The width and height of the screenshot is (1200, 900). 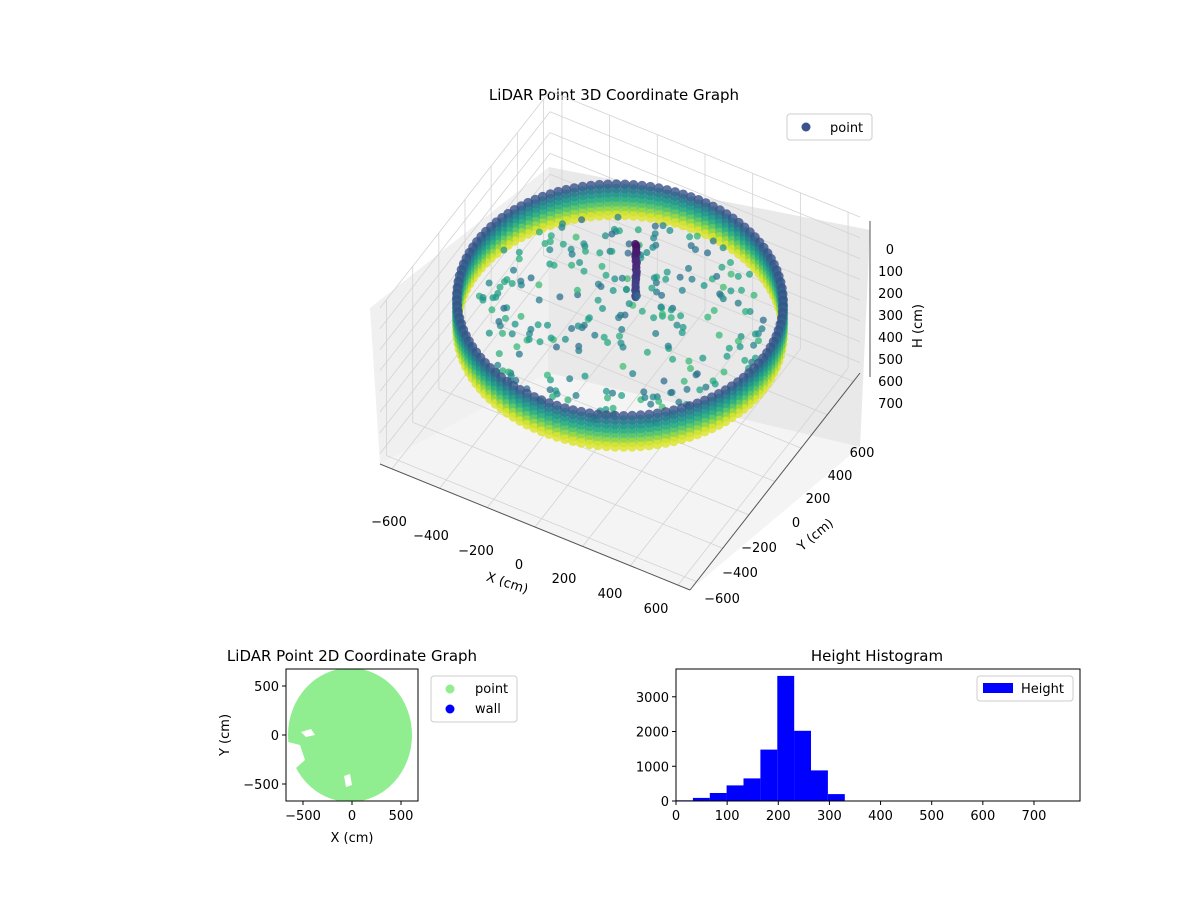 I want to click on x-tick: 0, so click(x=352, y=816).